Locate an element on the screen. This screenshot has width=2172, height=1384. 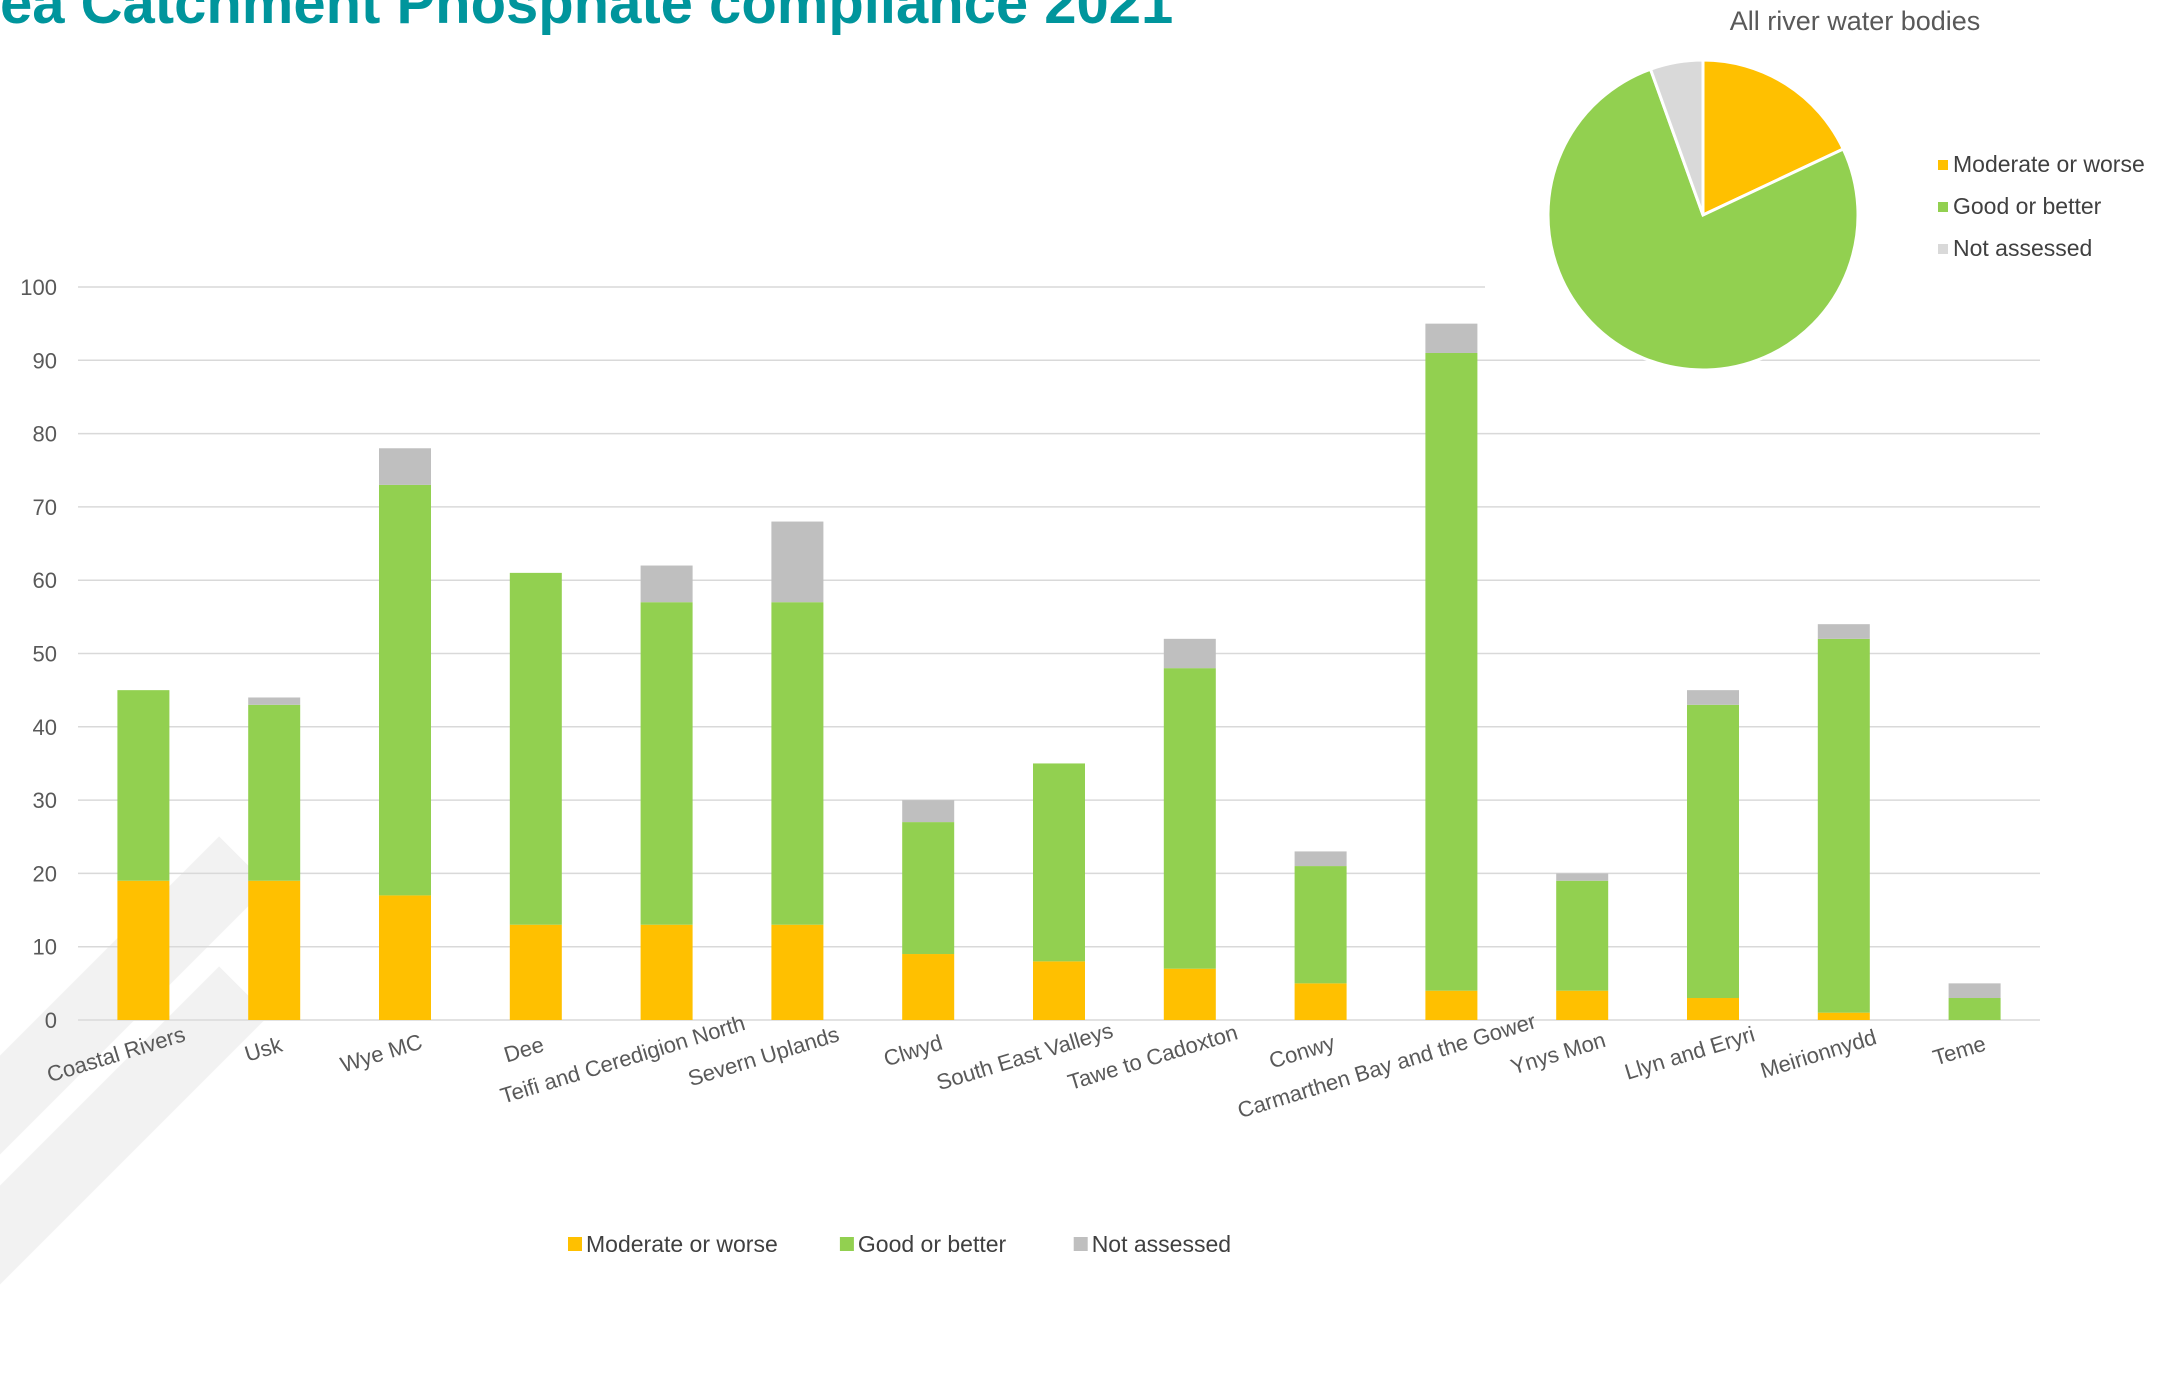
x-tick-label: Clwyd is located at coordinates (913, 1050).